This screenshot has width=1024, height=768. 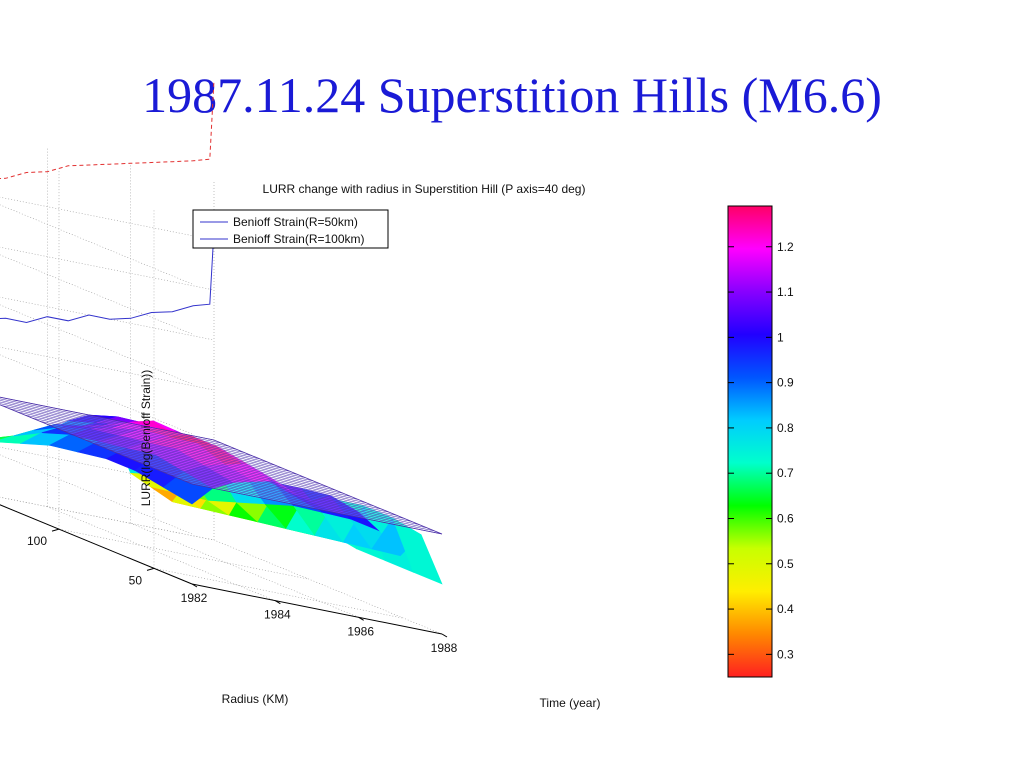 What do you see at coordinates (277, 615) in the screenshot?
I see `time-tick-label: 1984` at bounding box center [277, 615].